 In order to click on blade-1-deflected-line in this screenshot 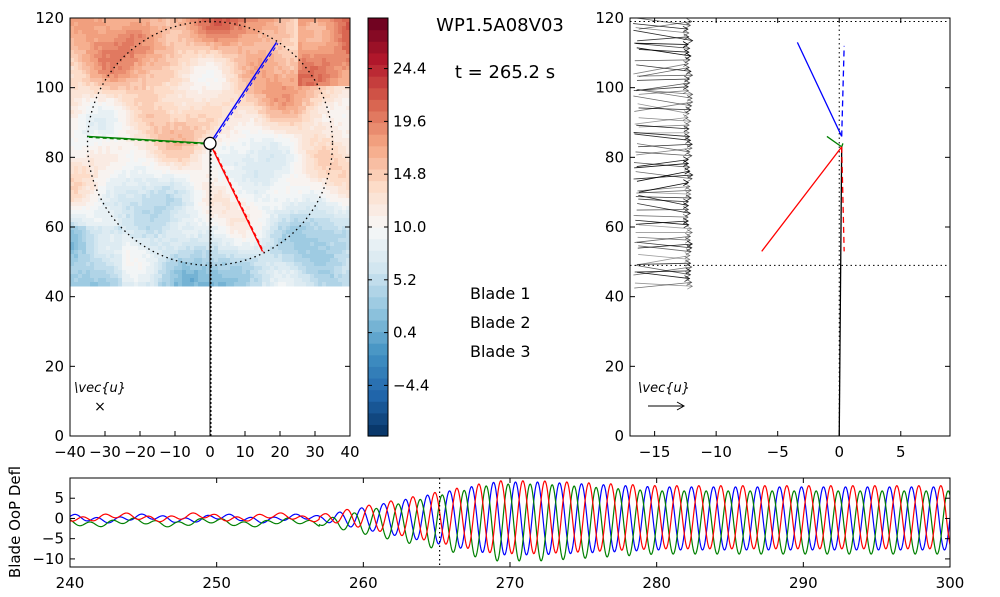, I will do `click(245, 94)`.